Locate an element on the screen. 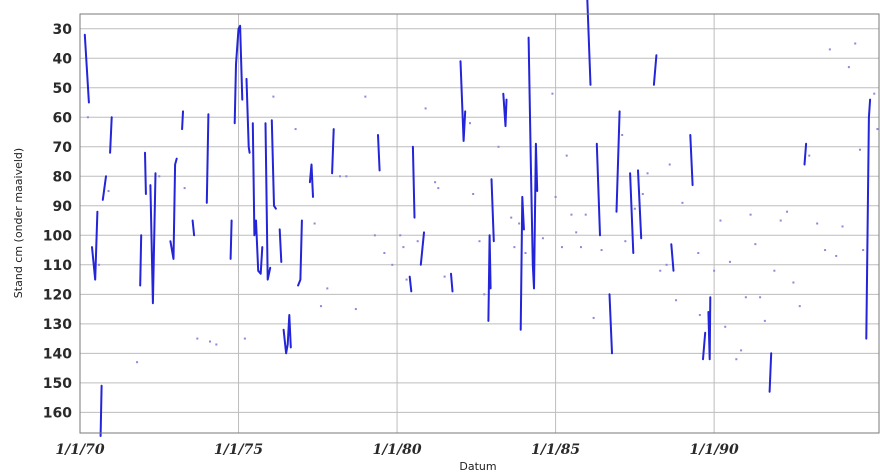  y-tick-label: 40 is located at coordinates (63, 59).